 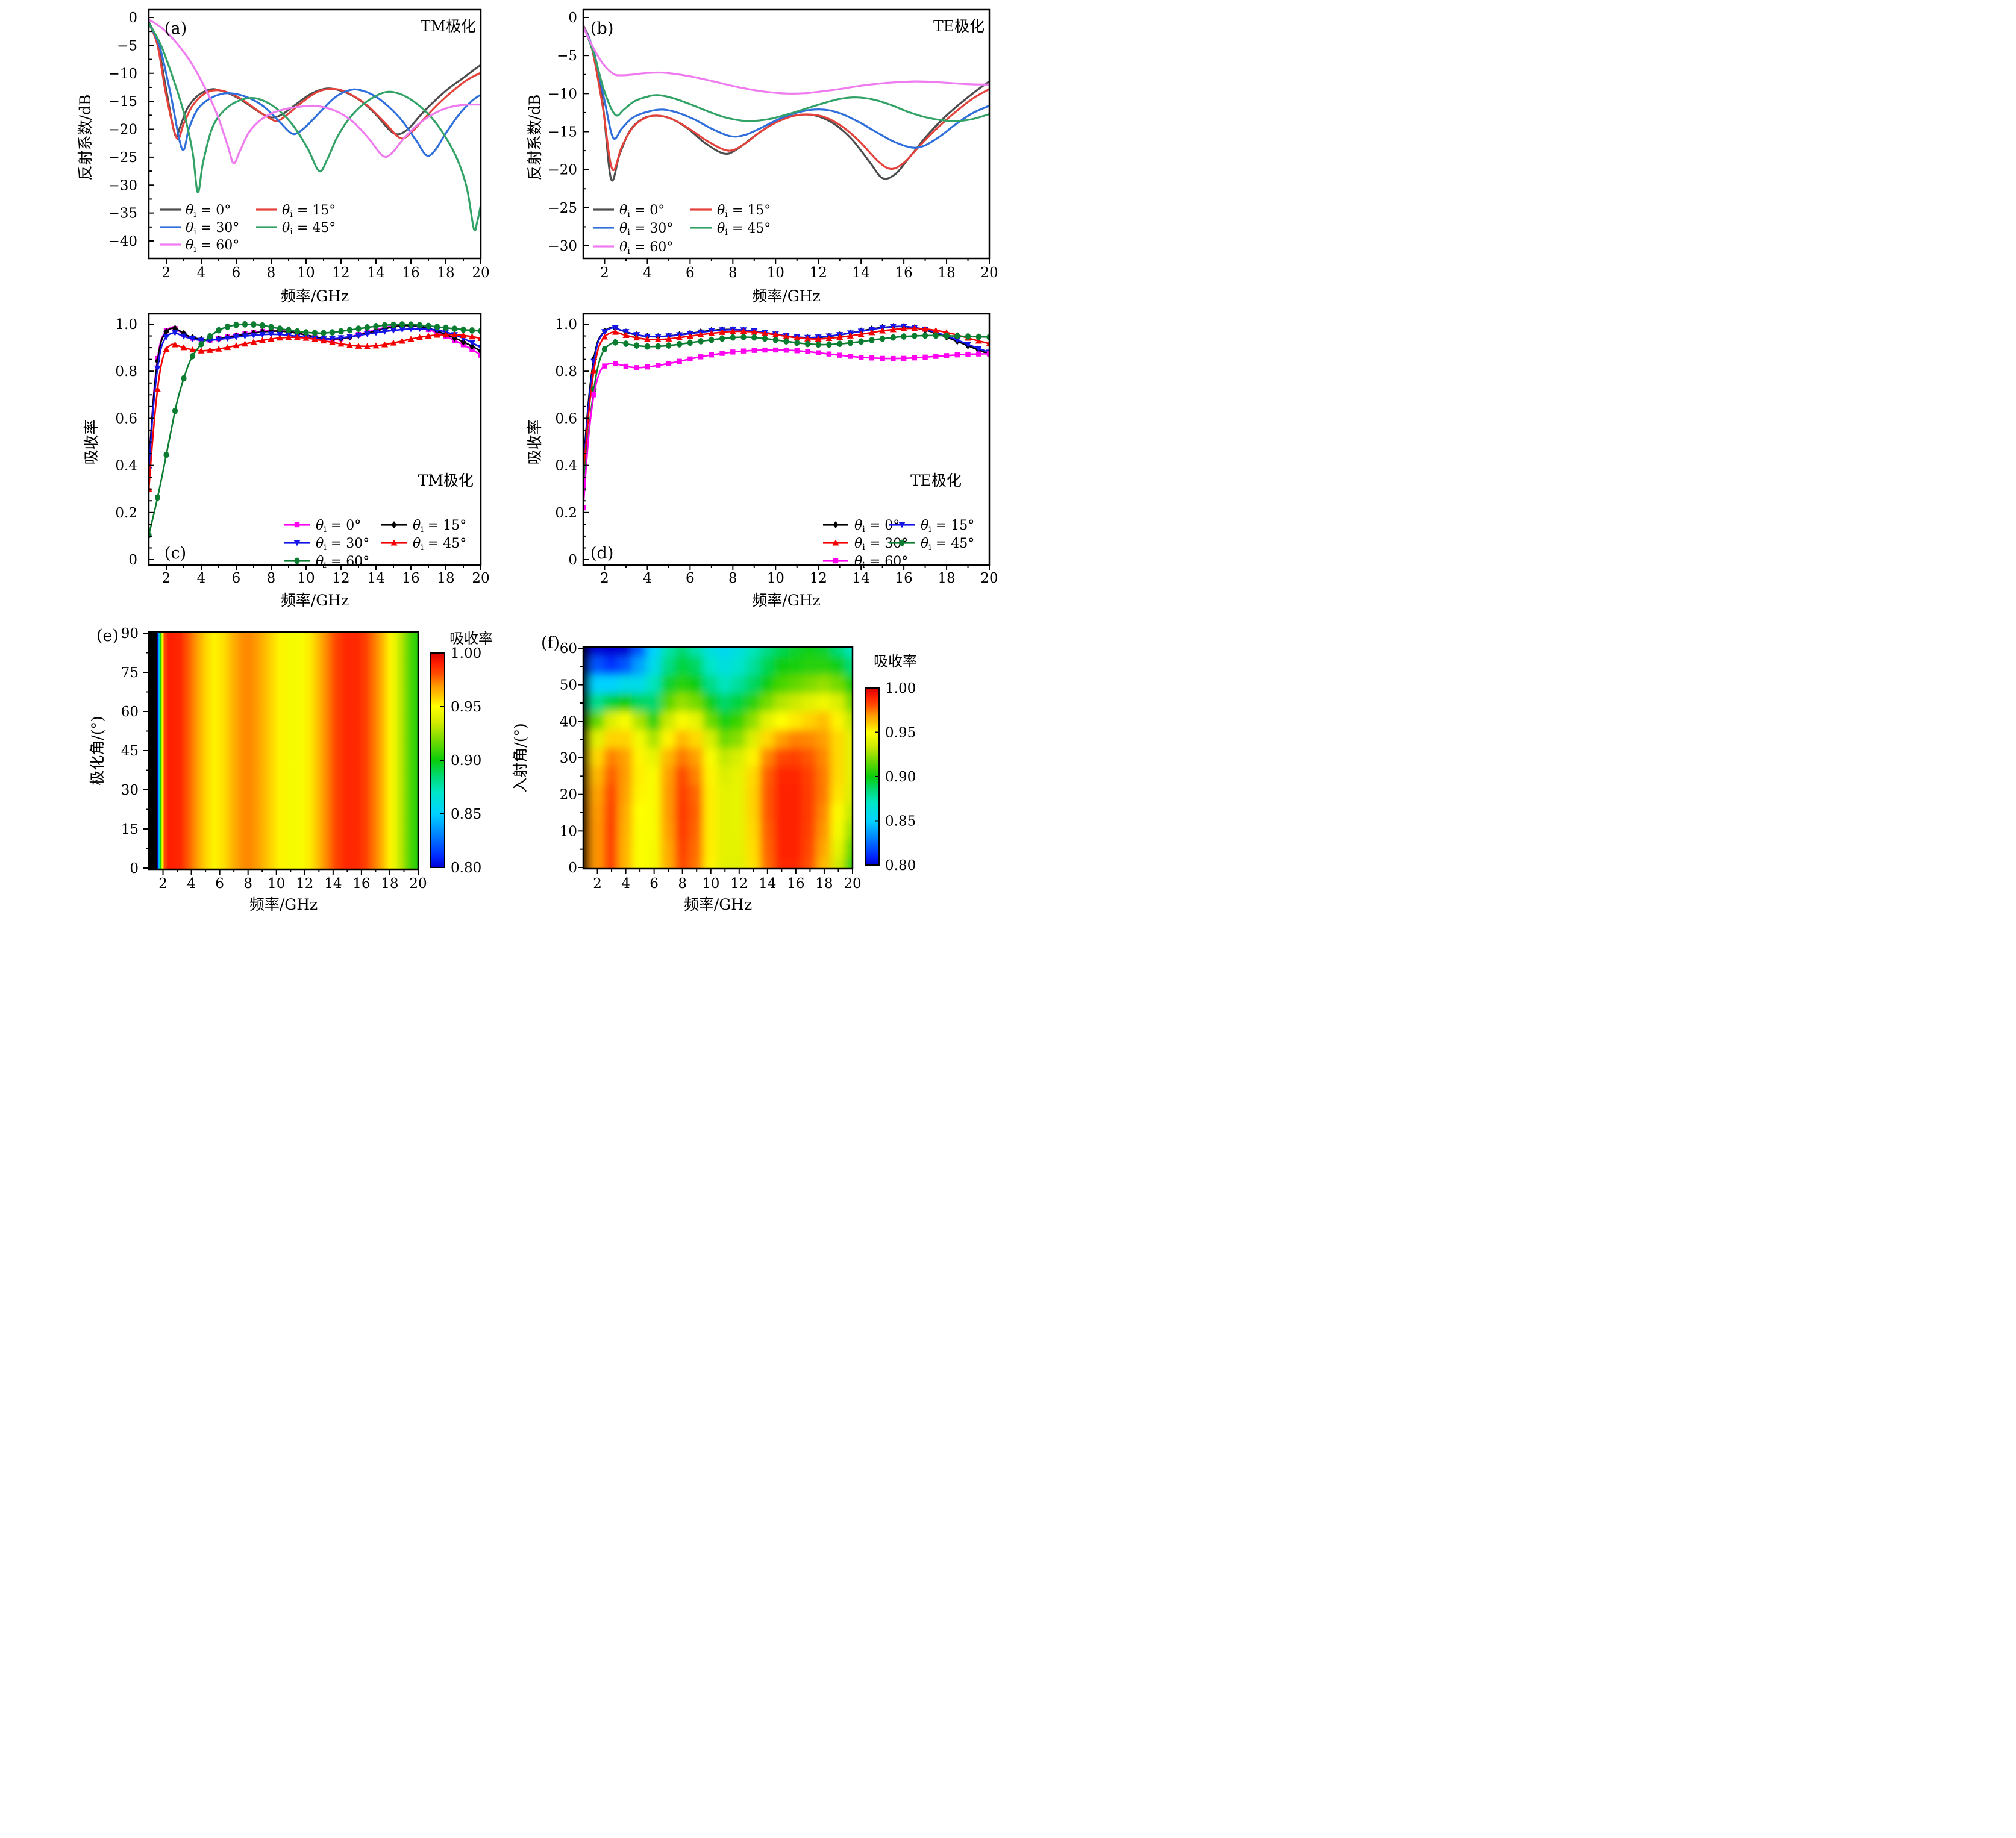 I want to click on colorbar-title: 吸收率, so click(x=471, y=638).